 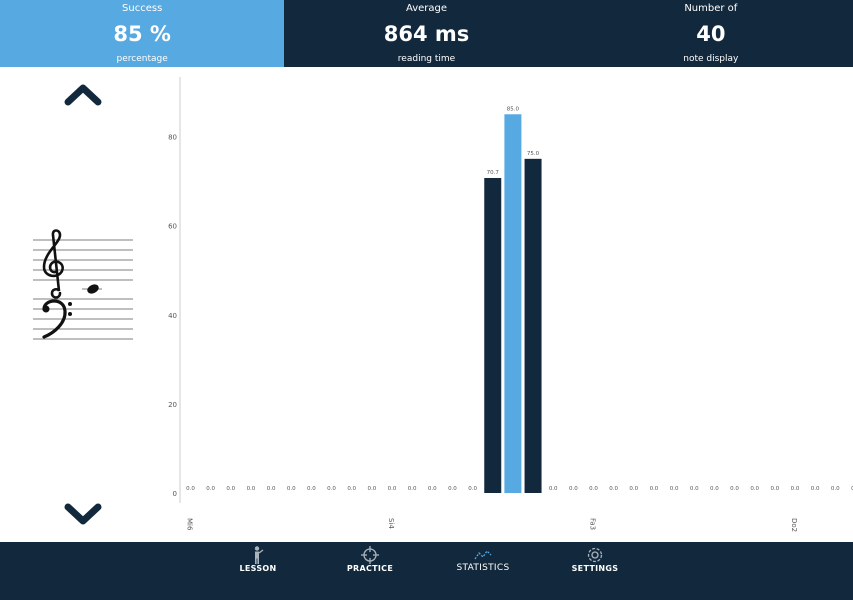 What do you see at coordinates (595, 555) in the screenshot?
I see `gear-icon` at bounding box center [595, 555].